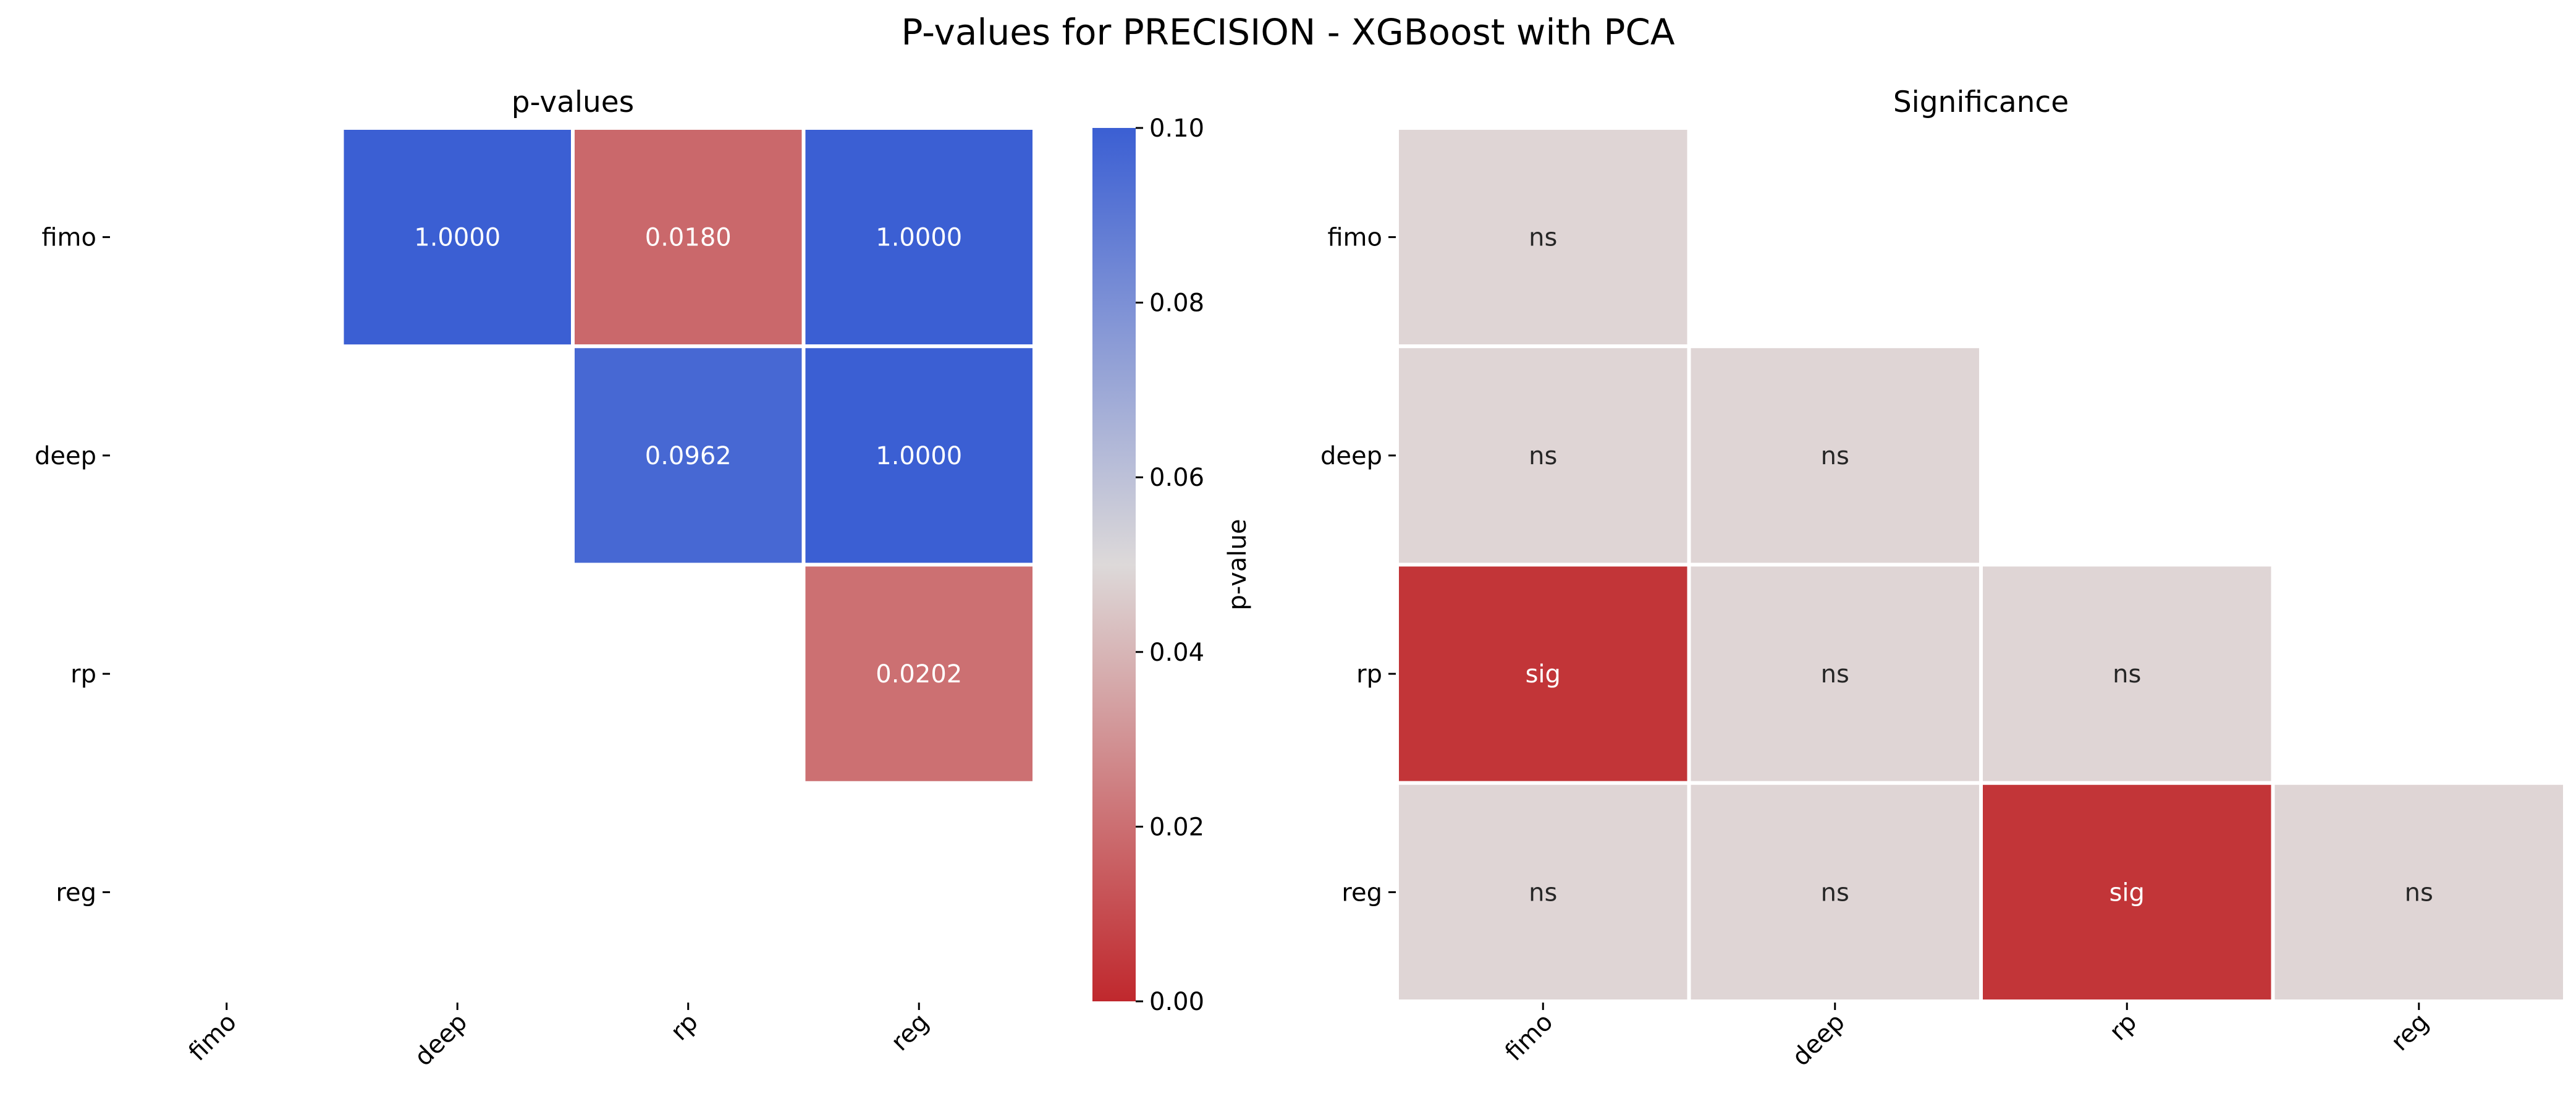  Describe the element at coordinates (1176, 827) in the screenshot. I see `colorbar-tick-label: 0.02` at that location.